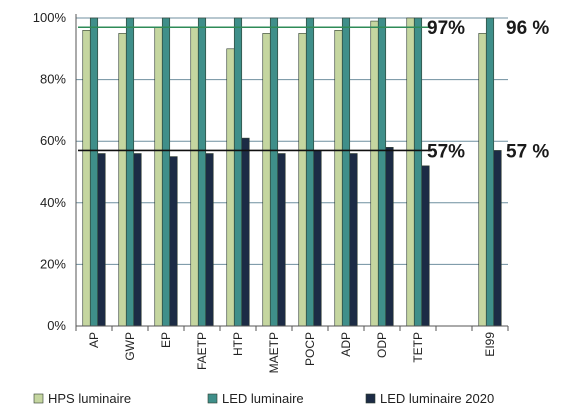  Describe the element at coordinates (310, 172) in the screenshot. I see `bar-pocp-s1` at that location.